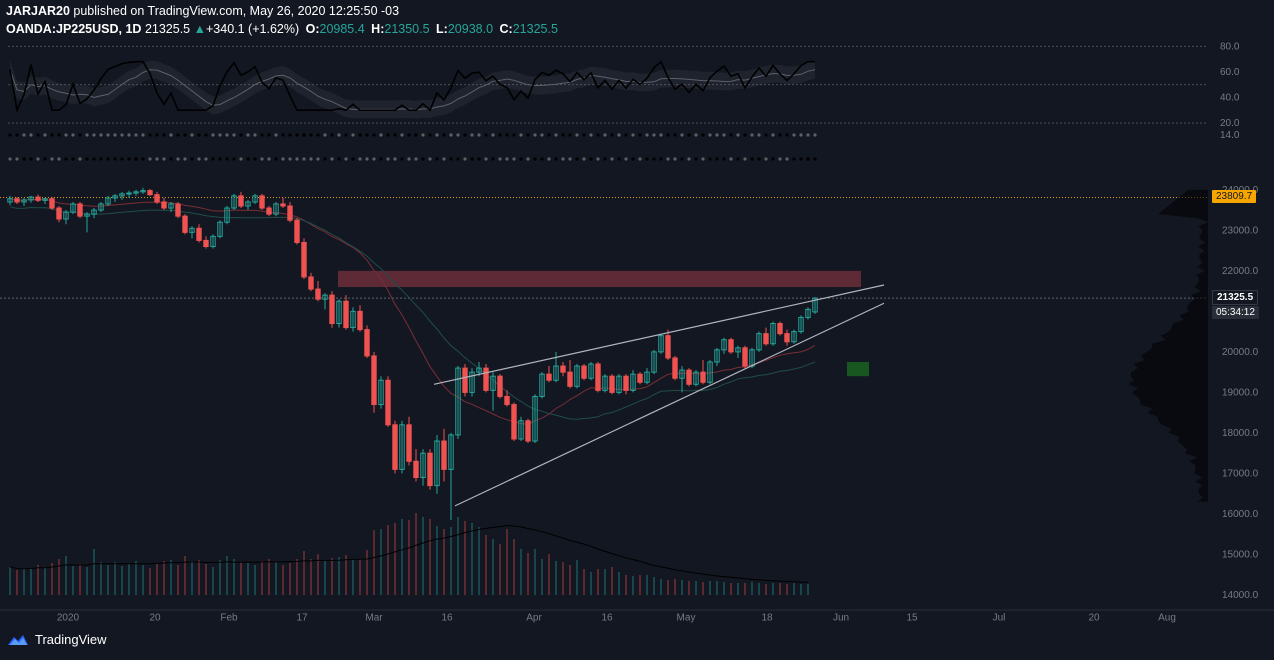 This screenshot has width=1274, height=660. Describe the element at coordinates (412, 159) in the screenshot. I see `dot-indicator-row` at that location.